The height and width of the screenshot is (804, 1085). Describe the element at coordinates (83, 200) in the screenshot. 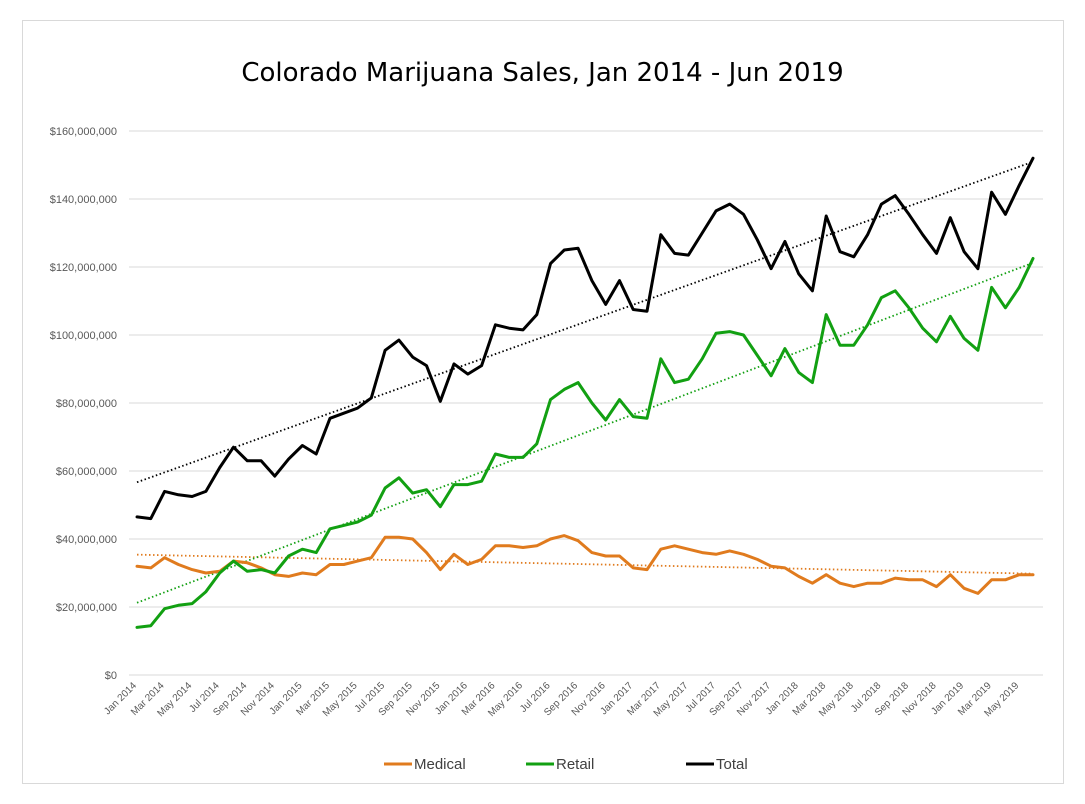

I see `y-tick-label: $140,000,000` at that location.